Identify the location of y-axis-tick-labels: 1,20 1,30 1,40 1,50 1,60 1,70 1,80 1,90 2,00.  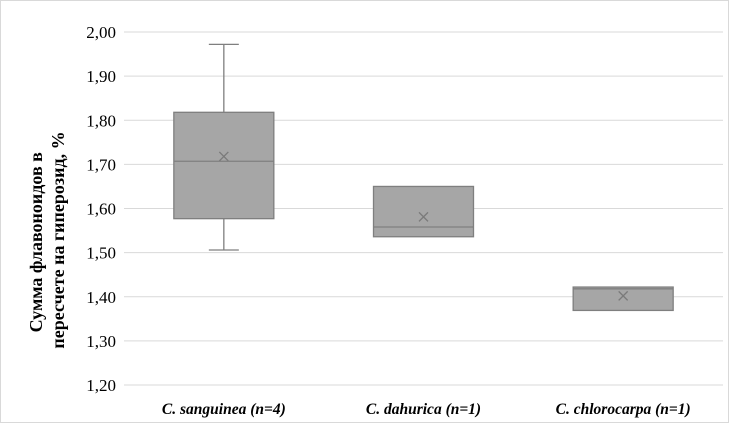
(101, 209).